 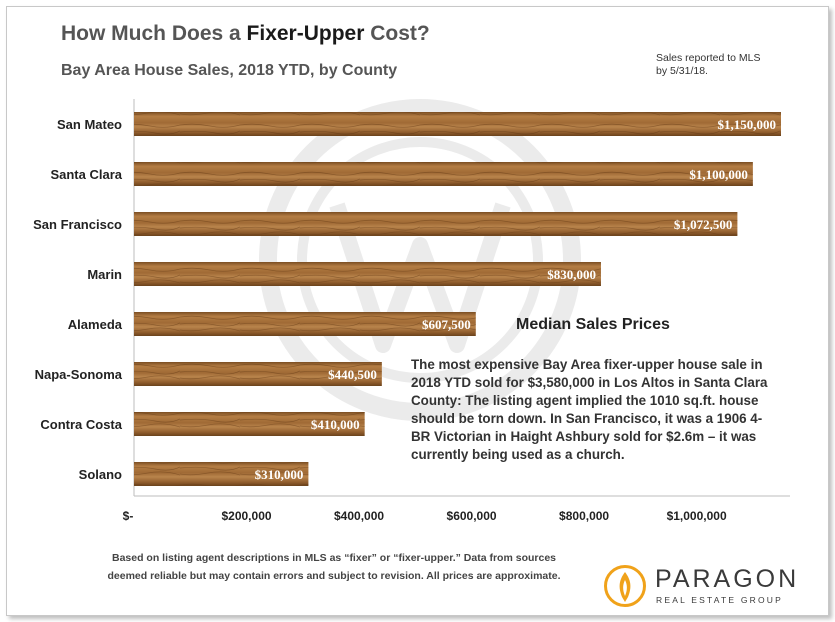 I want to click on x-tick-label: $200,000, so click(x=246, y=516).